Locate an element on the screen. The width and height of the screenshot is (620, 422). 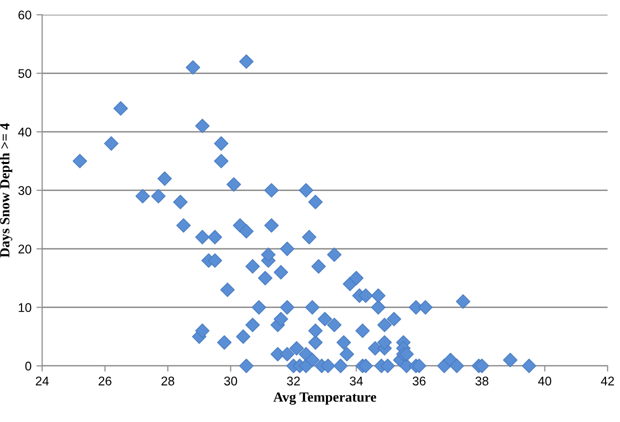
y-tick-label: 50 is located at coordinates (25, 73).